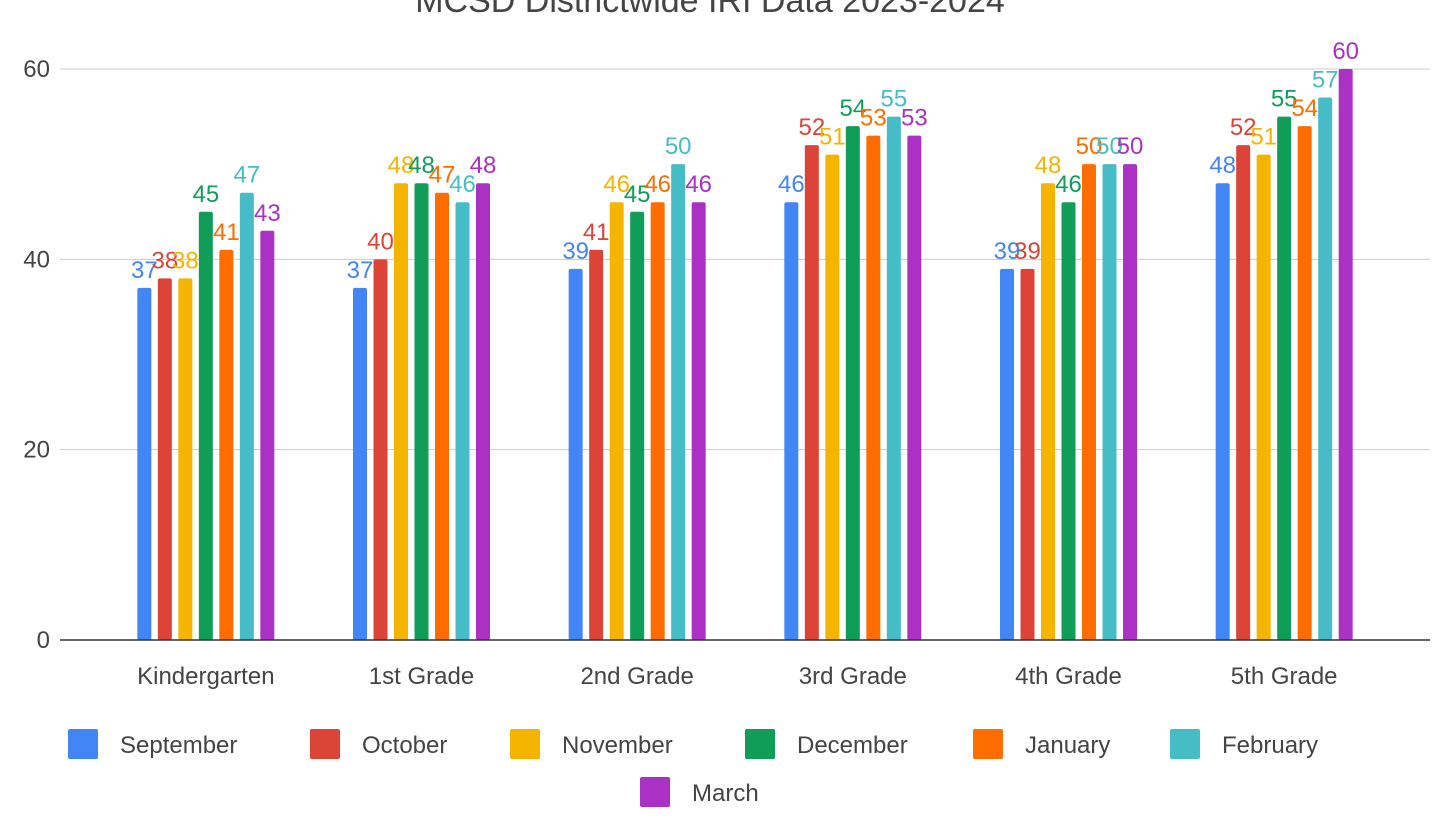 This screenshot has height=816, width=1439. Describe the element at coordinates (1263, 137) in the screenshot. I see `data-label: 51` at that location.